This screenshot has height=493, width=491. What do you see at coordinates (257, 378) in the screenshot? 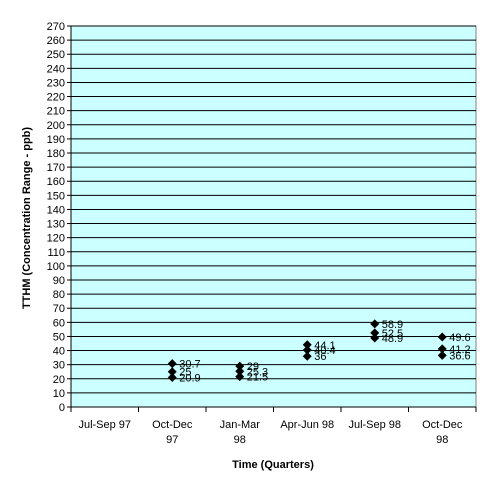
I see `data-label: 21.5` at bounding box center [257, 378].